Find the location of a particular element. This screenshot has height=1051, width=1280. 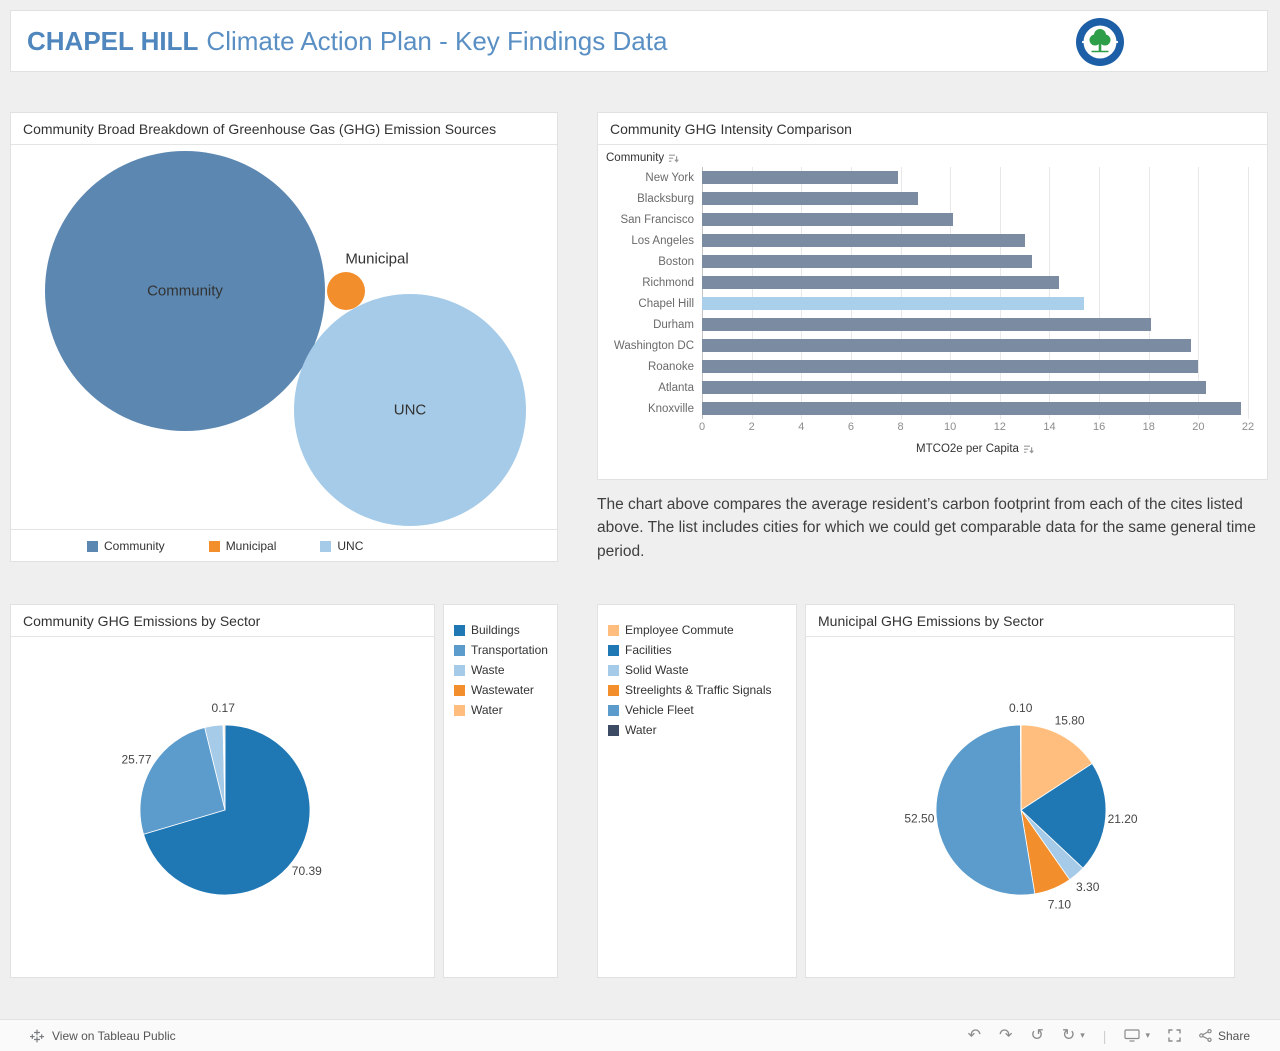

bar-category-label: Los Angeles is located at coordinates (662, 240).